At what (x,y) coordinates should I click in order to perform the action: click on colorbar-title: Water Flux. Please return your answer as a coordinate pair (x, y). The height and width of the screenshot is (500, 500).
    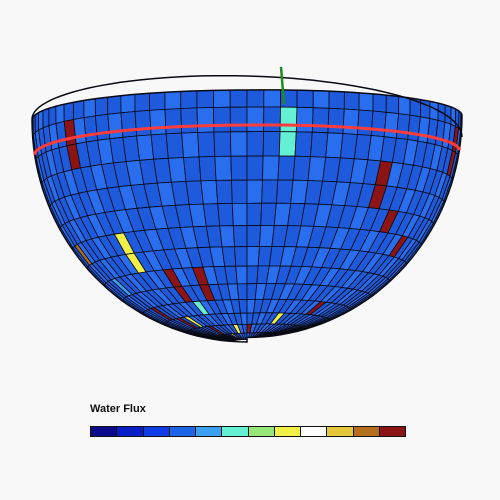
    Looking at the image, I should click on (118, 409).